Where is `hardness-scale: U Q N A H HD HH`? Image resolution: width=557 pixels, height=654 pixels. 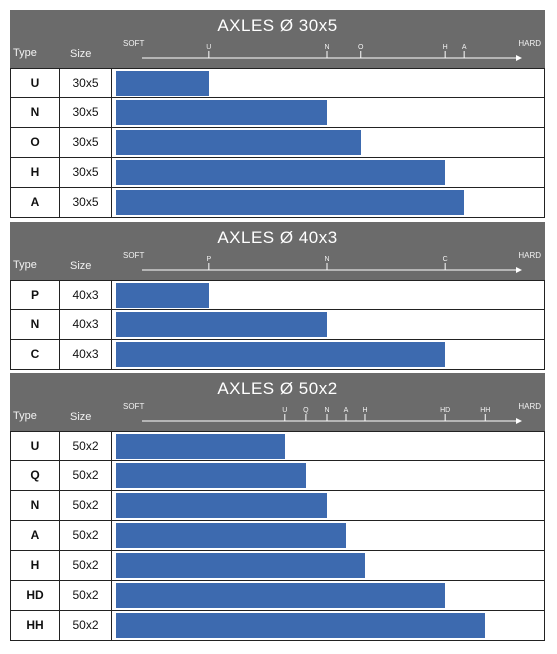
hardness-scale: U Q N A H HD HH is located at coordinates (332, 415).